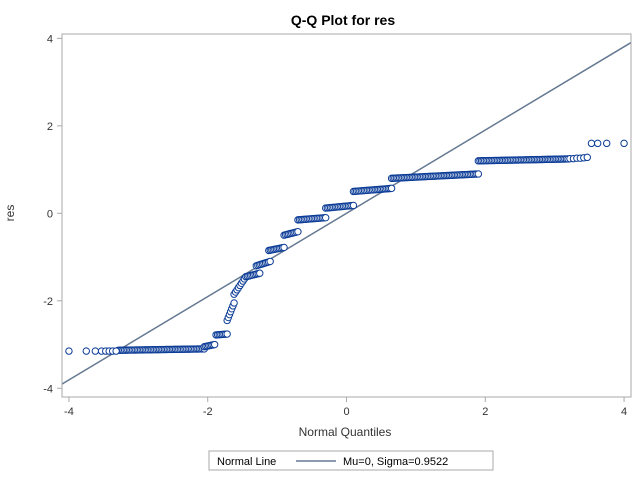 The image size is (640, 480). What do you see at coordinates (50, 39) in the screenshot?
I see `y-tick-label: 4` at bounding box center [50, 39].